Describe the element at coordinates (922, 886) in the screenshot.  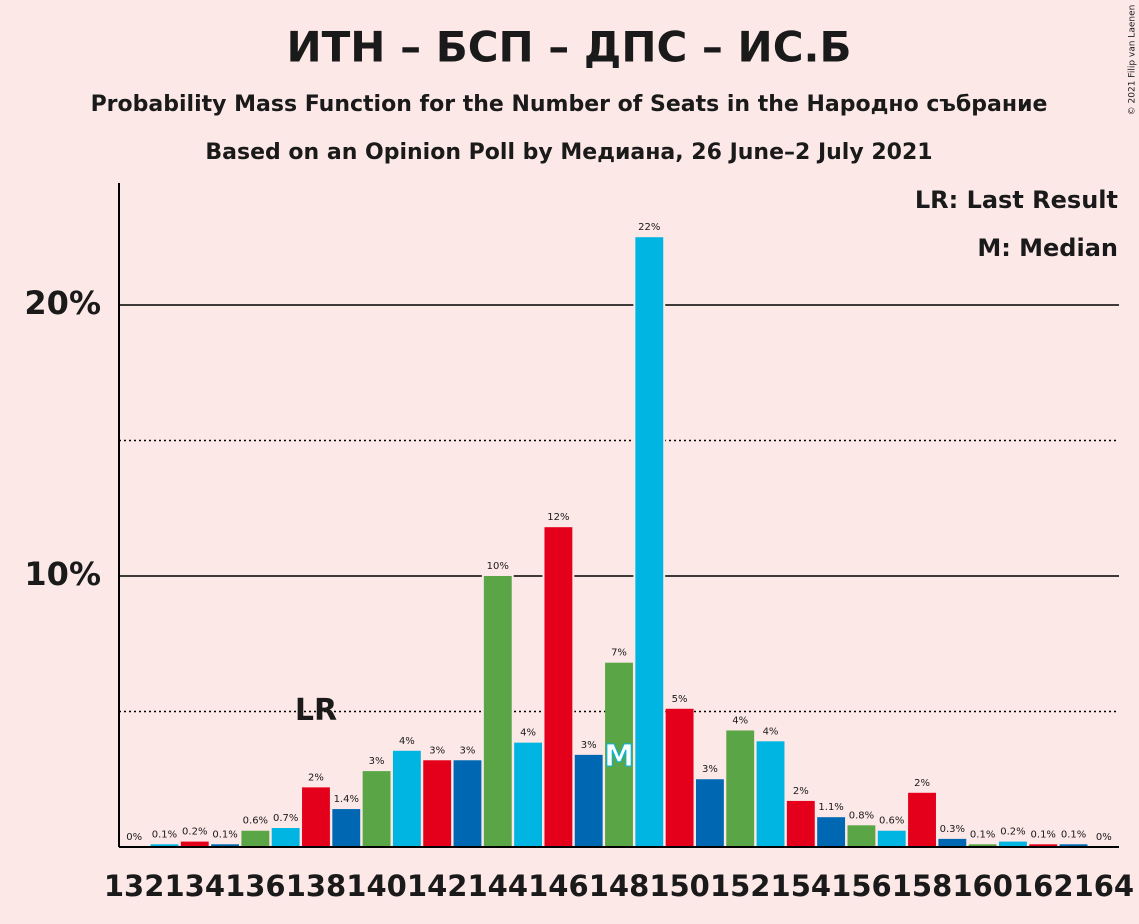
I see `x-tick-label: 158` at that location.